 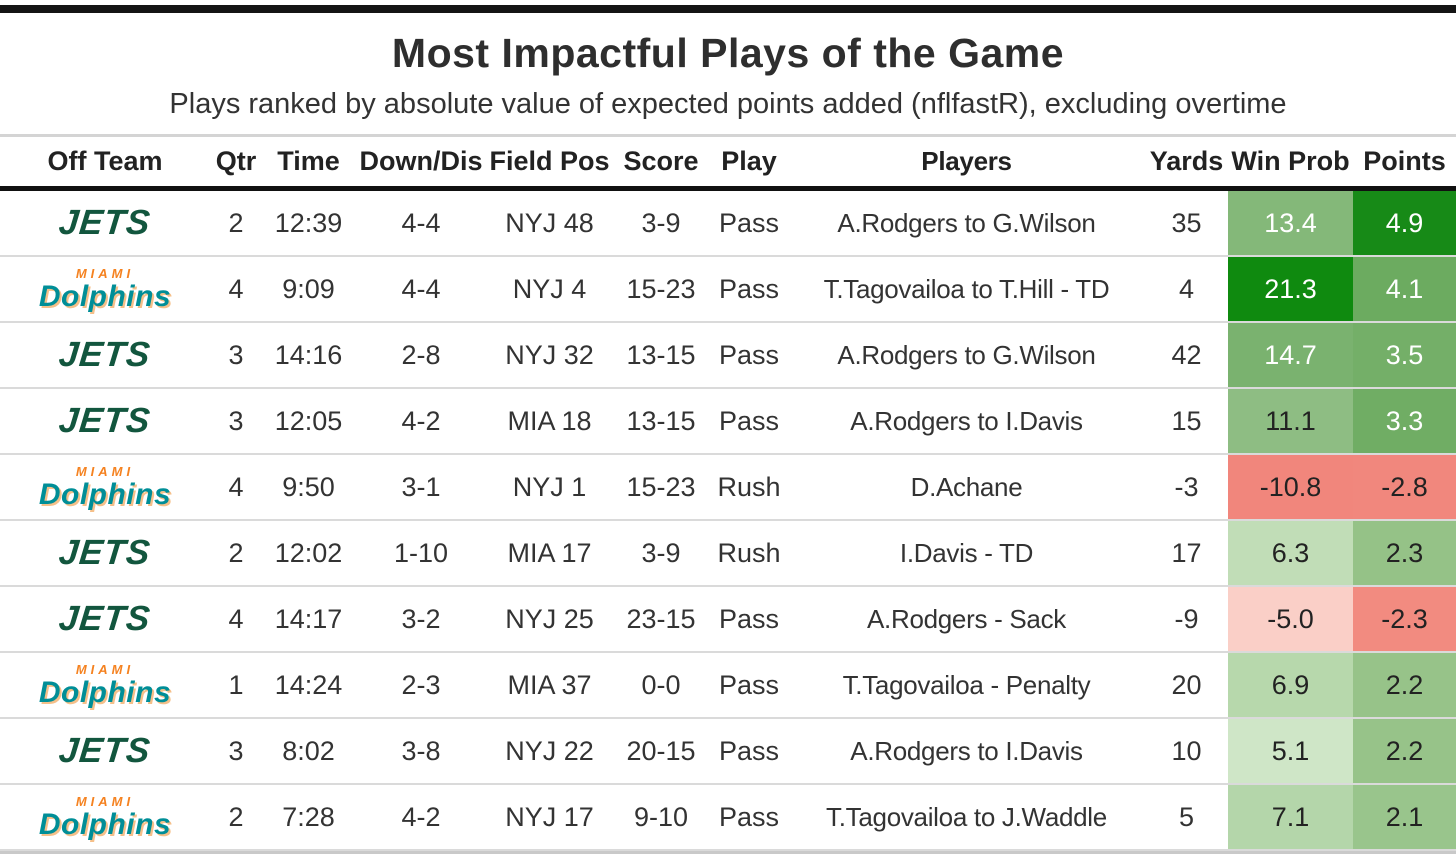 I want to click on win-prob-cell: -10.8, so click(x=1290, y=487).